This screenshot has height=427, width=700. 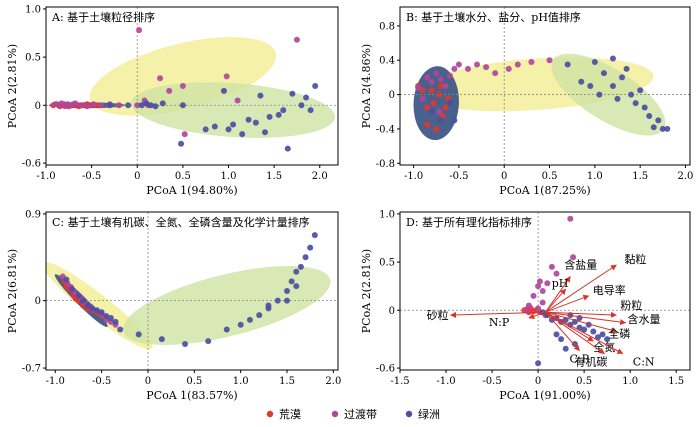 What do you see at coordinates (392, 95) in the screenshot?
I see `y-tick-label: 0` at bounding box center [392, 95].